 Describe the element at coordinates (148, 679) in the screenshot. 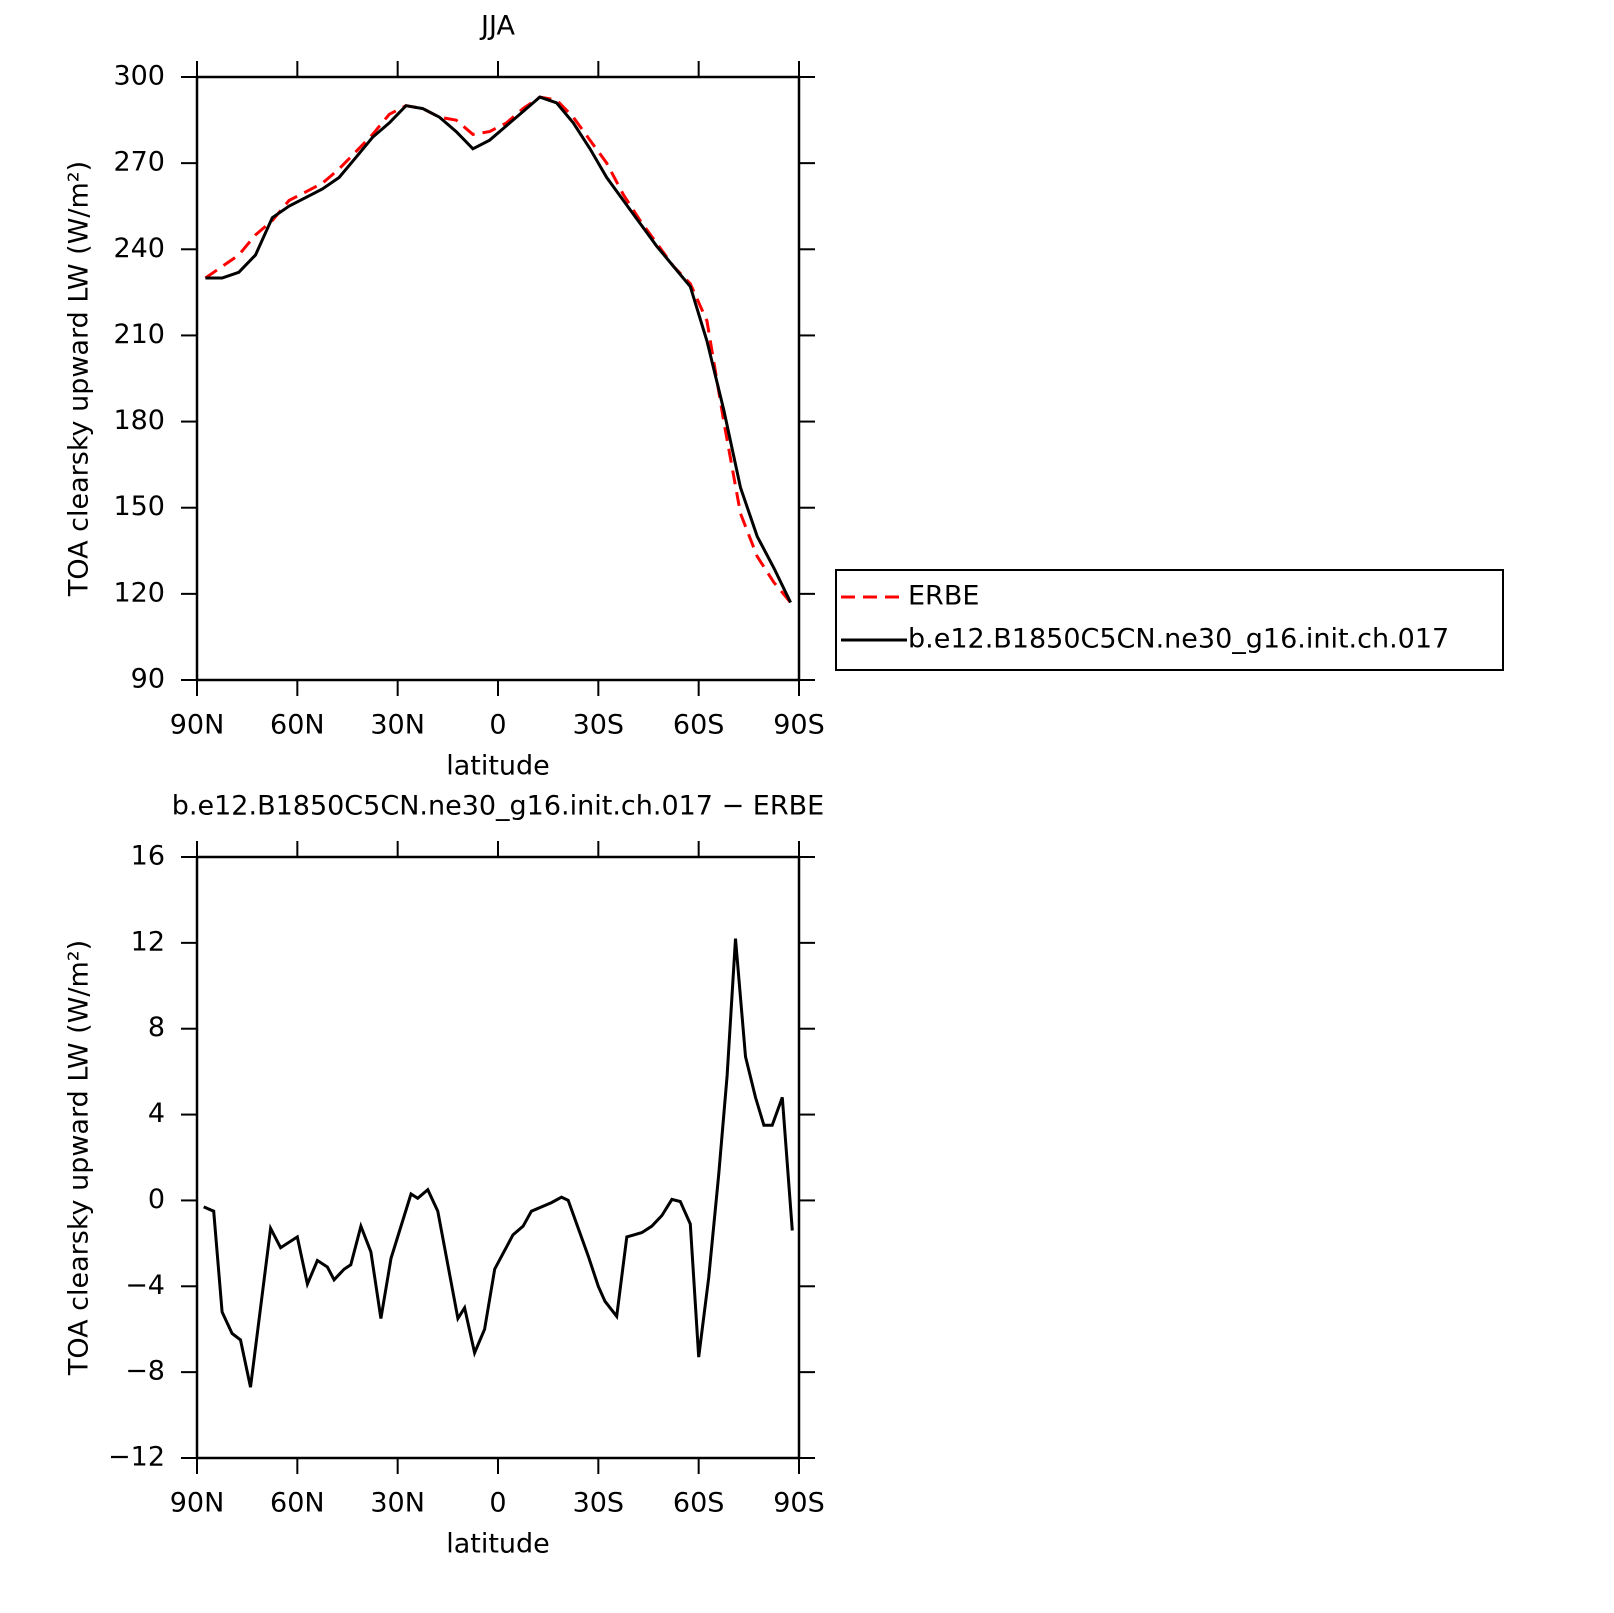

I see `y-tick-label: 90` at that location.